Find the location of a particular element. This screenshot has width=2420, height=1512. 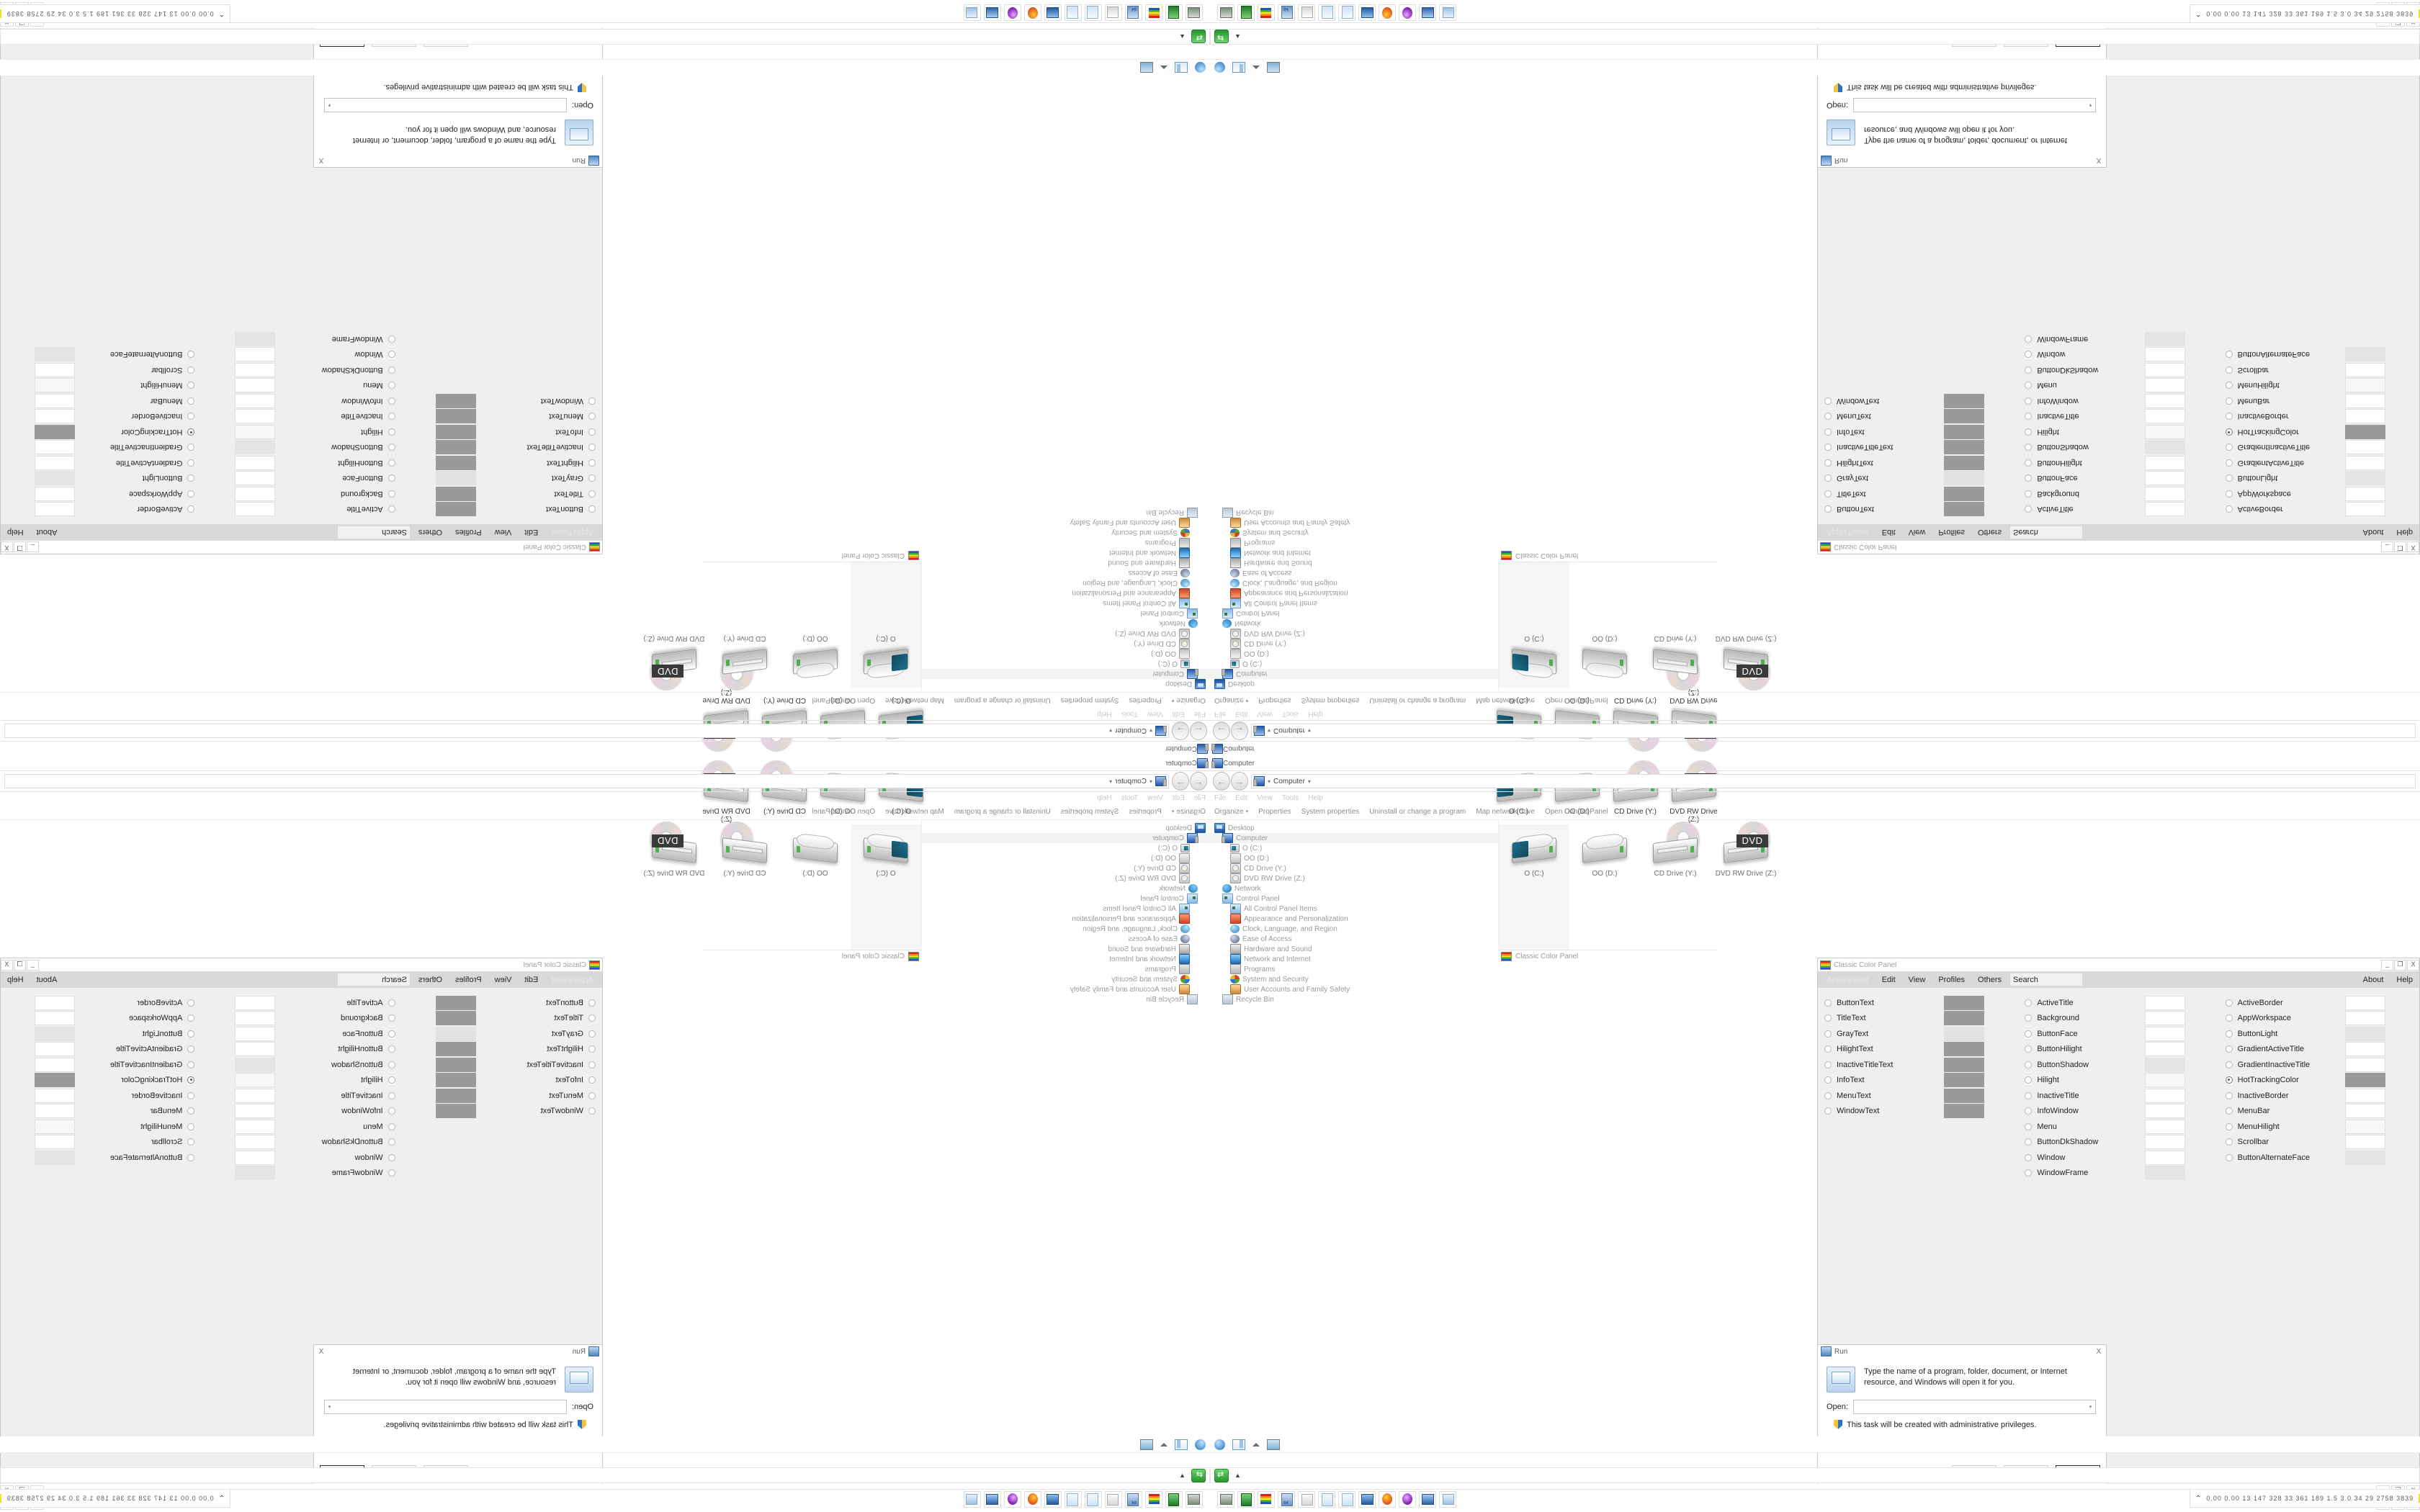

log-icon is located at coordinates (1306, 12).